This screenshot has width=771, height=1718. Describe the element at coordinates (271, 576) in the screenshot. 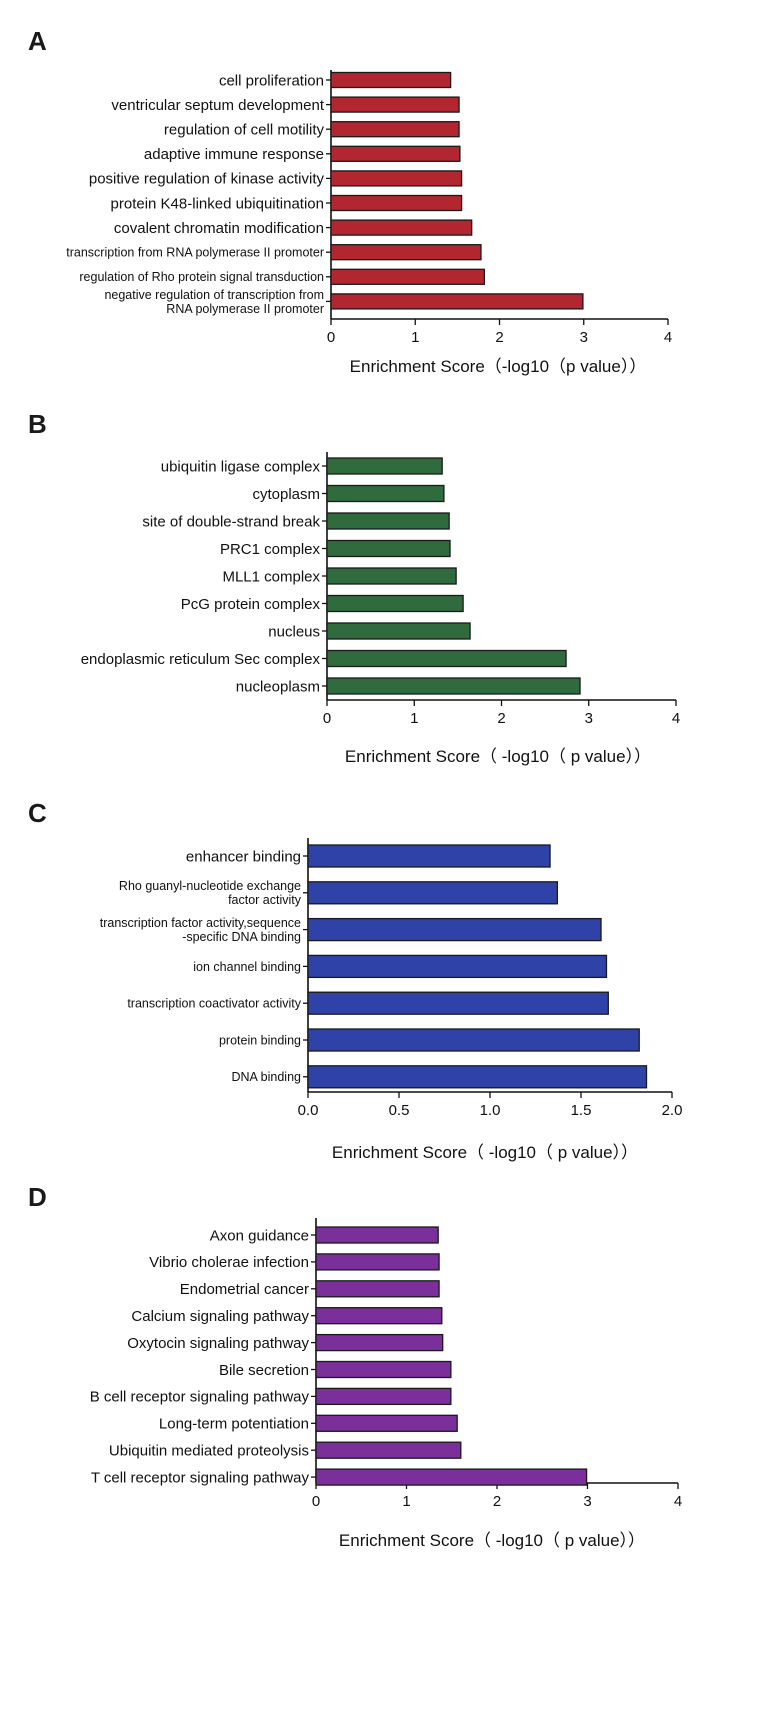

I see `category-label: MLL1 complex` at that location.